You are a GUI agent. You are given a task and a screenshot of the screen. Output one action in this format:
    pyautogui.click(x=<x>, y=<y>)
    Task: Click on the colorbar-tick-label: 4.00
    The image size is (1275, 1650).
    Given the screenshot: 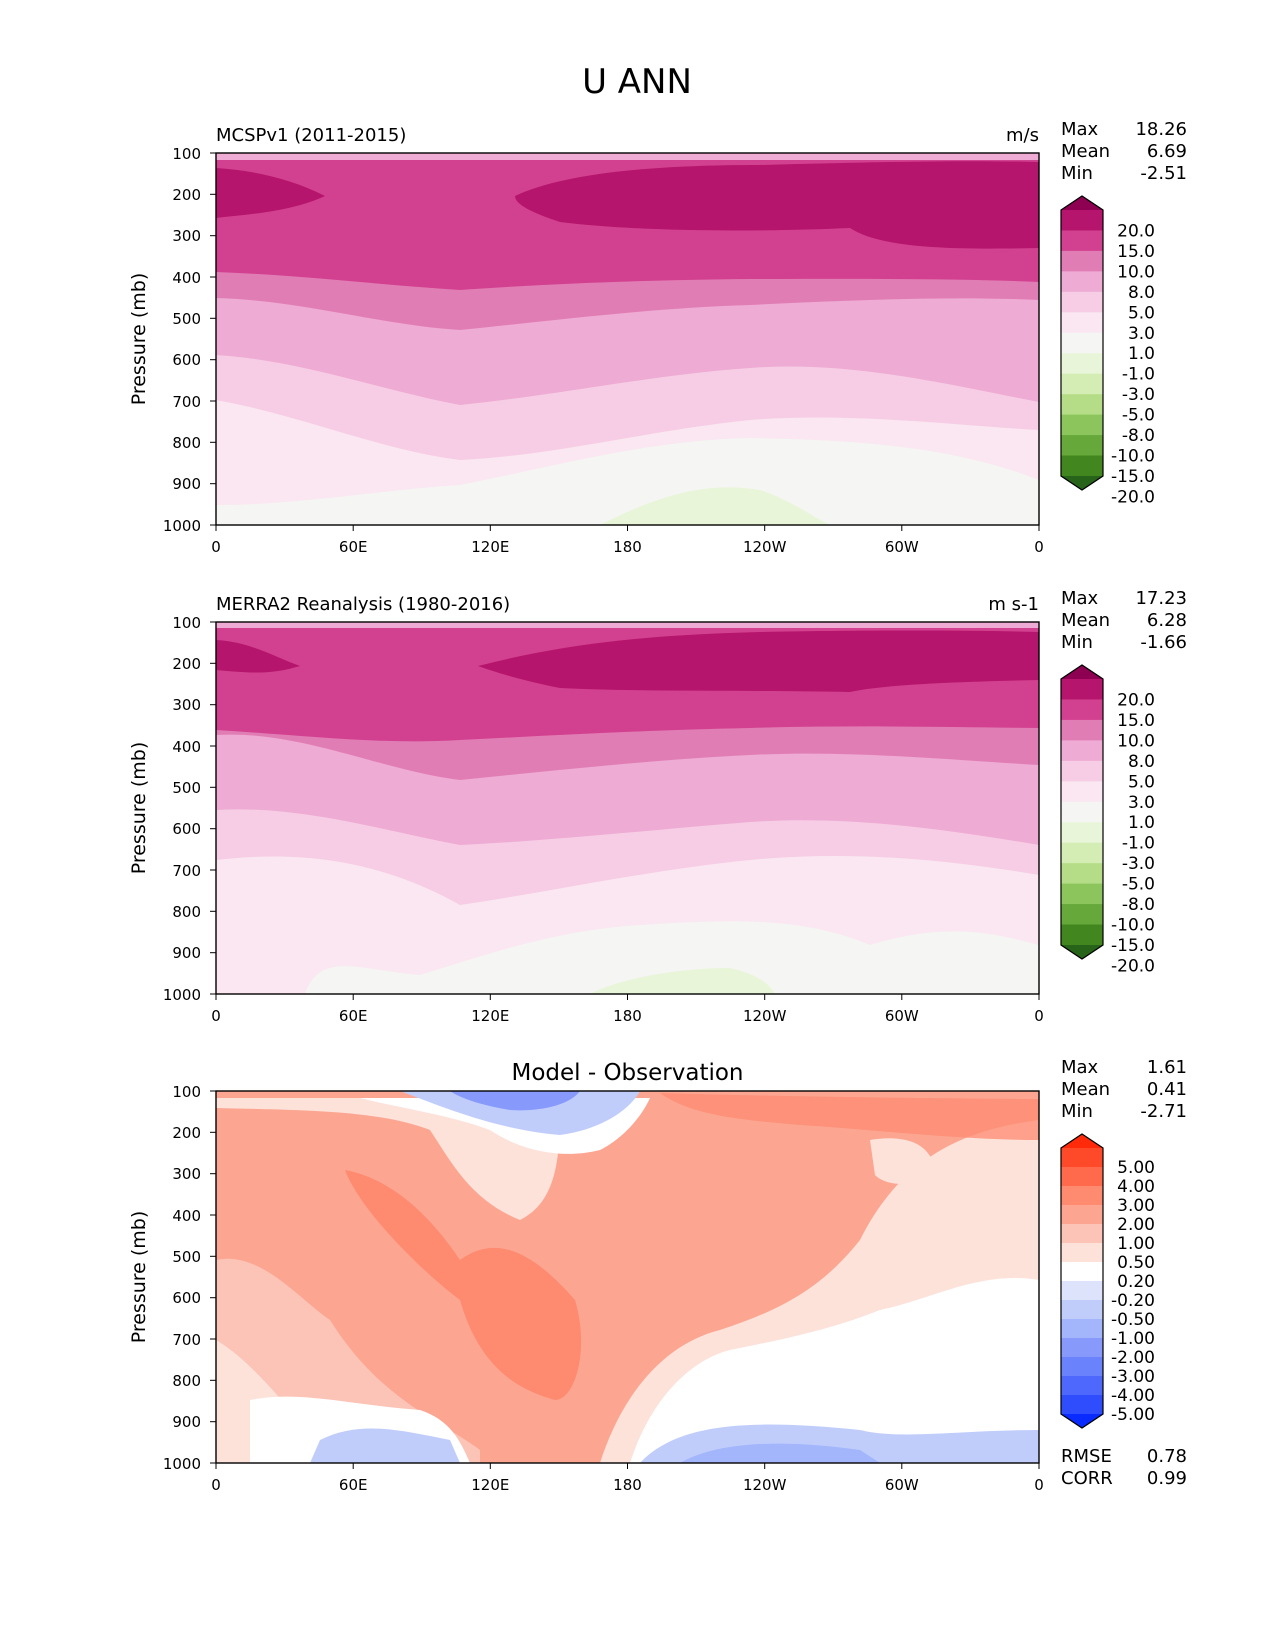 What is the action you would take?
    pyautogui.click(x=1136, y=1187)
    